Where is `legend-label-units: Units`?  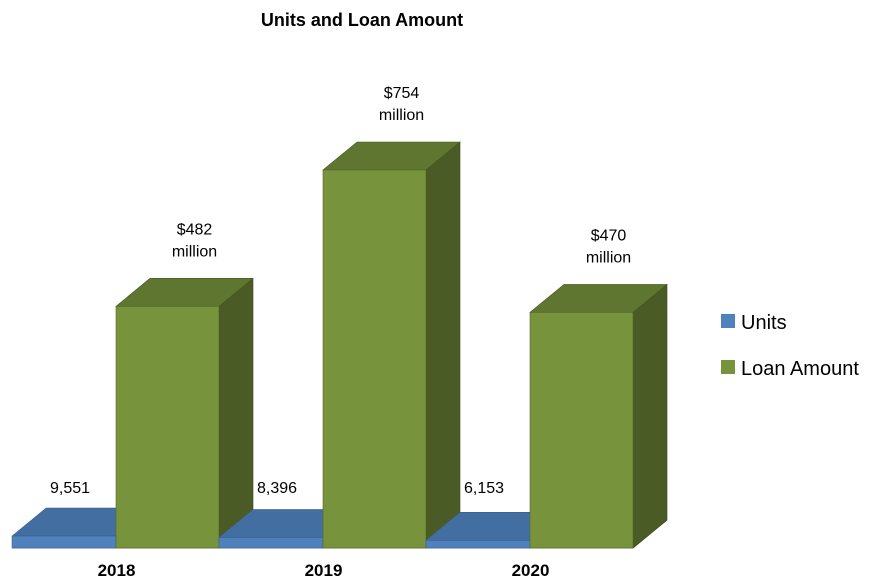 legend-label-units: Units is located at coordinates (764, 323).